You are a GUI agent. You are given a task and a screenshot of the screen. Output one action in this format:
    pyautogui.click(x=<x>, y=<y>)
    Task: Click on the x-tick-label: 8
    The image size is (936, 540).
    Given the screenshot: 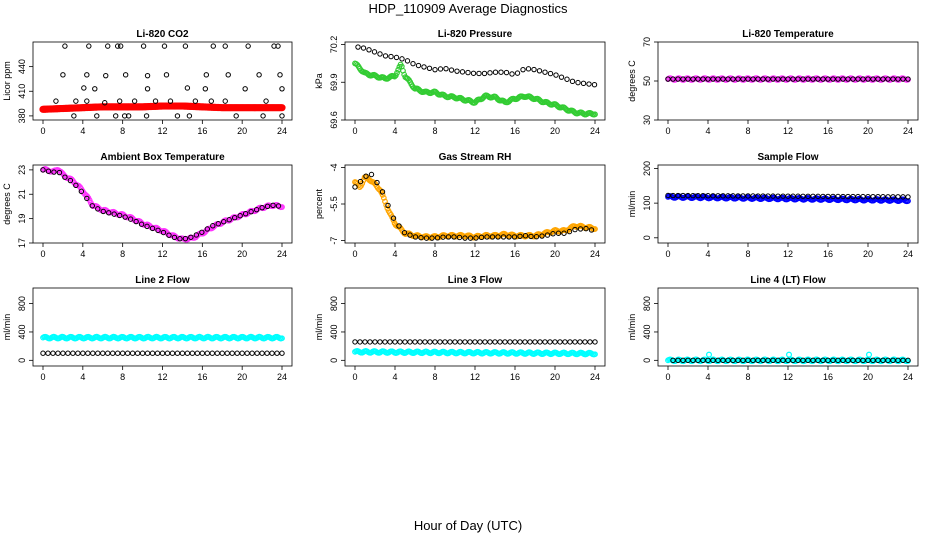 What is the action you would take?
    pyautogui.click(x=434, y=377)
    